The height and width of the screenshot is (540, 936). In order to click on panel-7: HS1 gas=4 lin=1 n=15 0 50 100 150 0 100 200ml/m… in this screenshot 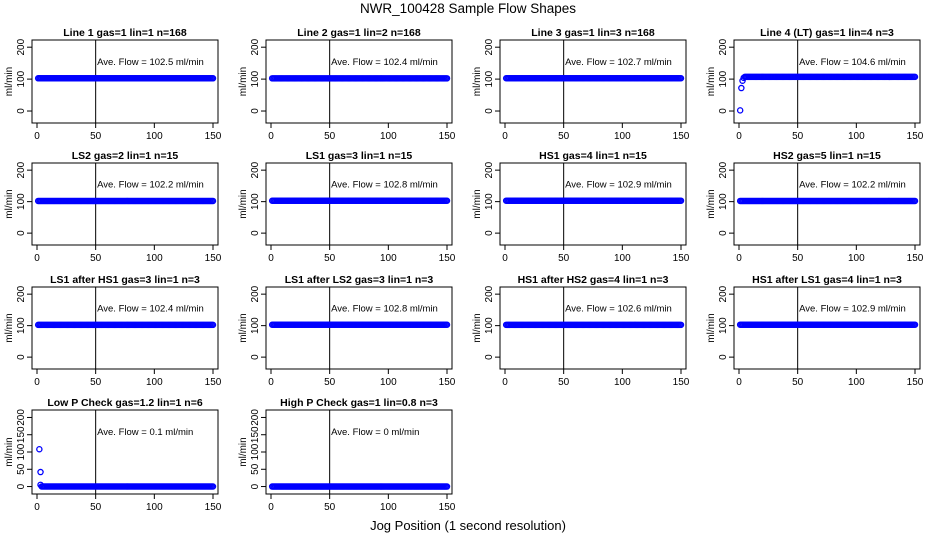, I will do `click(581, 207)`.